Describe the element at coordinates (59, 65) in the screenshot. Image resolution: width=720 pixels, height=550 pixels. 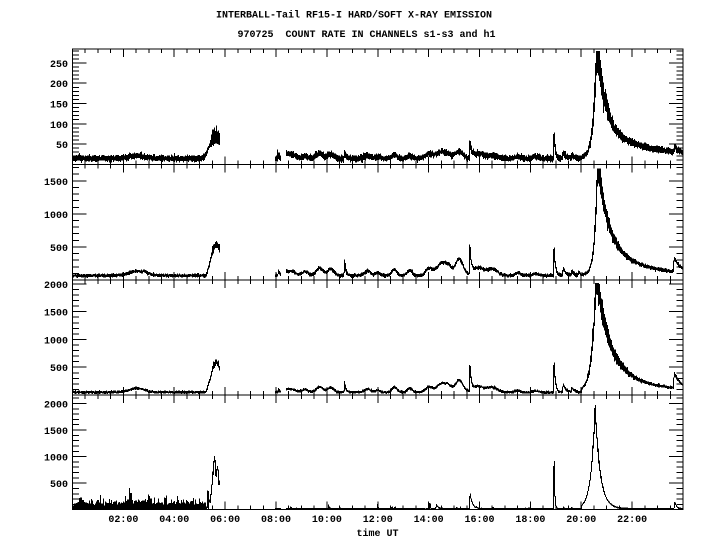
I see `svg-text: 250` at that location.